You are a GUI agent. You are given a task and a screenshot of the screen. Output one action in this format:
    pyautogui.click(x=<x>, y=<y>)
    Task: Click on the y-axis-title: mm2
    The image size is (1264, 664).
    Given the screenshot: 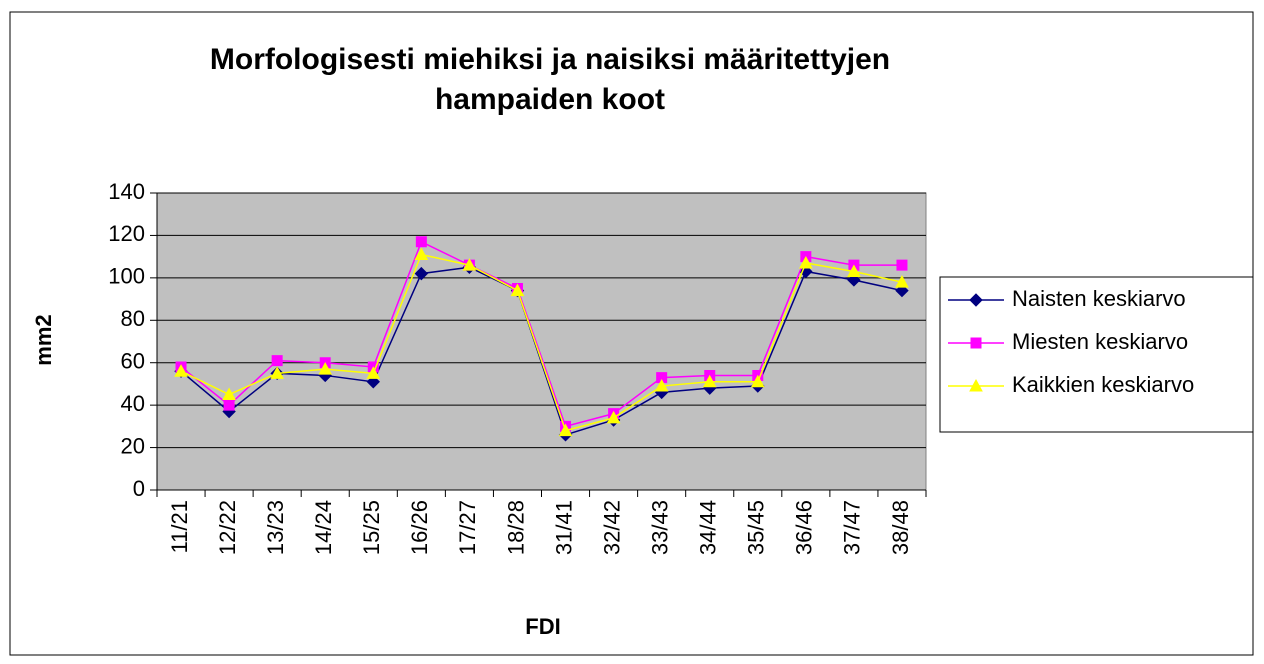 What is the action you would take?
    pyautogui.click(x=43, y=339)
    